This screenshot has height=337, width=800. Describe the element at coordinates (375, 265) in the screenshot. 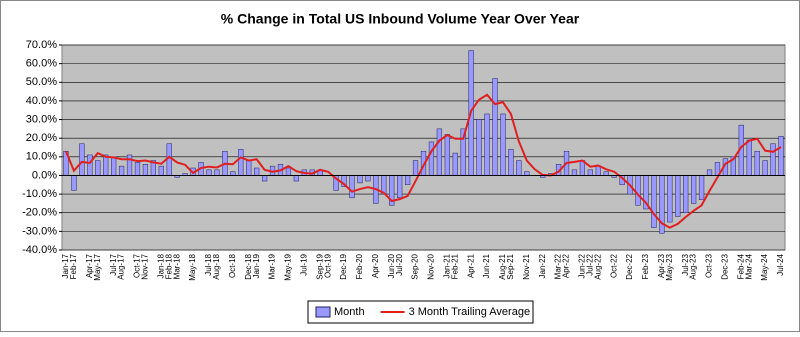

I see `x-tick-label: Apr-20` at that location.